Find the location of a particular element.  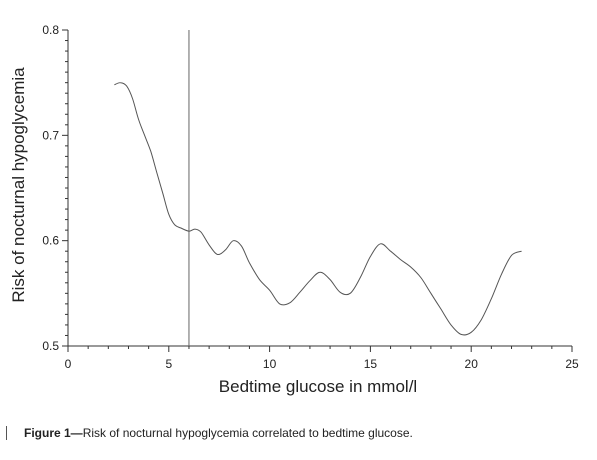

x-tick-label: 5 is located at coordinates (168, 364).